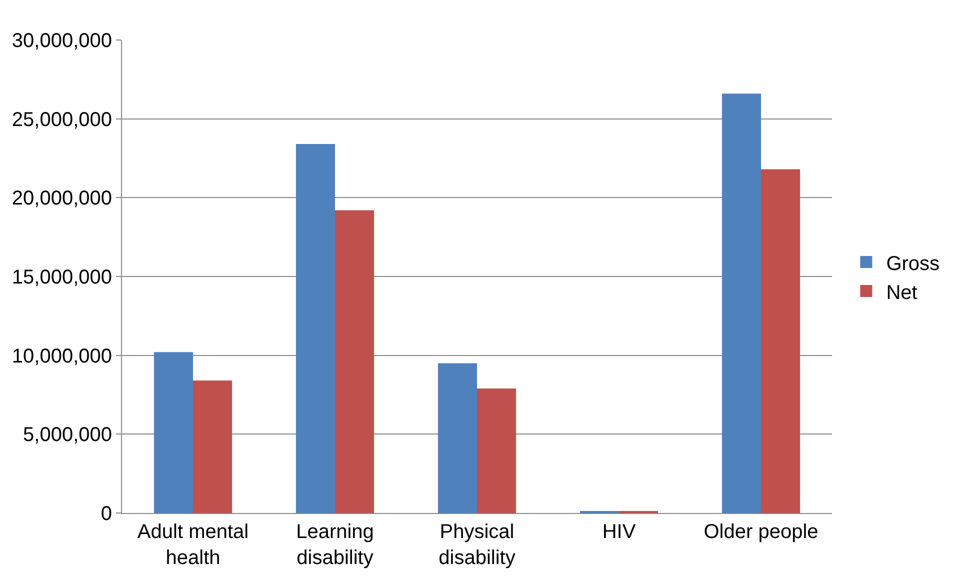 The width and height of the screenshot is (957, 581). Describe the element at coordinates (62, 119) in the screenshot. I see `y-tick-label: 25,000,000` at that location.